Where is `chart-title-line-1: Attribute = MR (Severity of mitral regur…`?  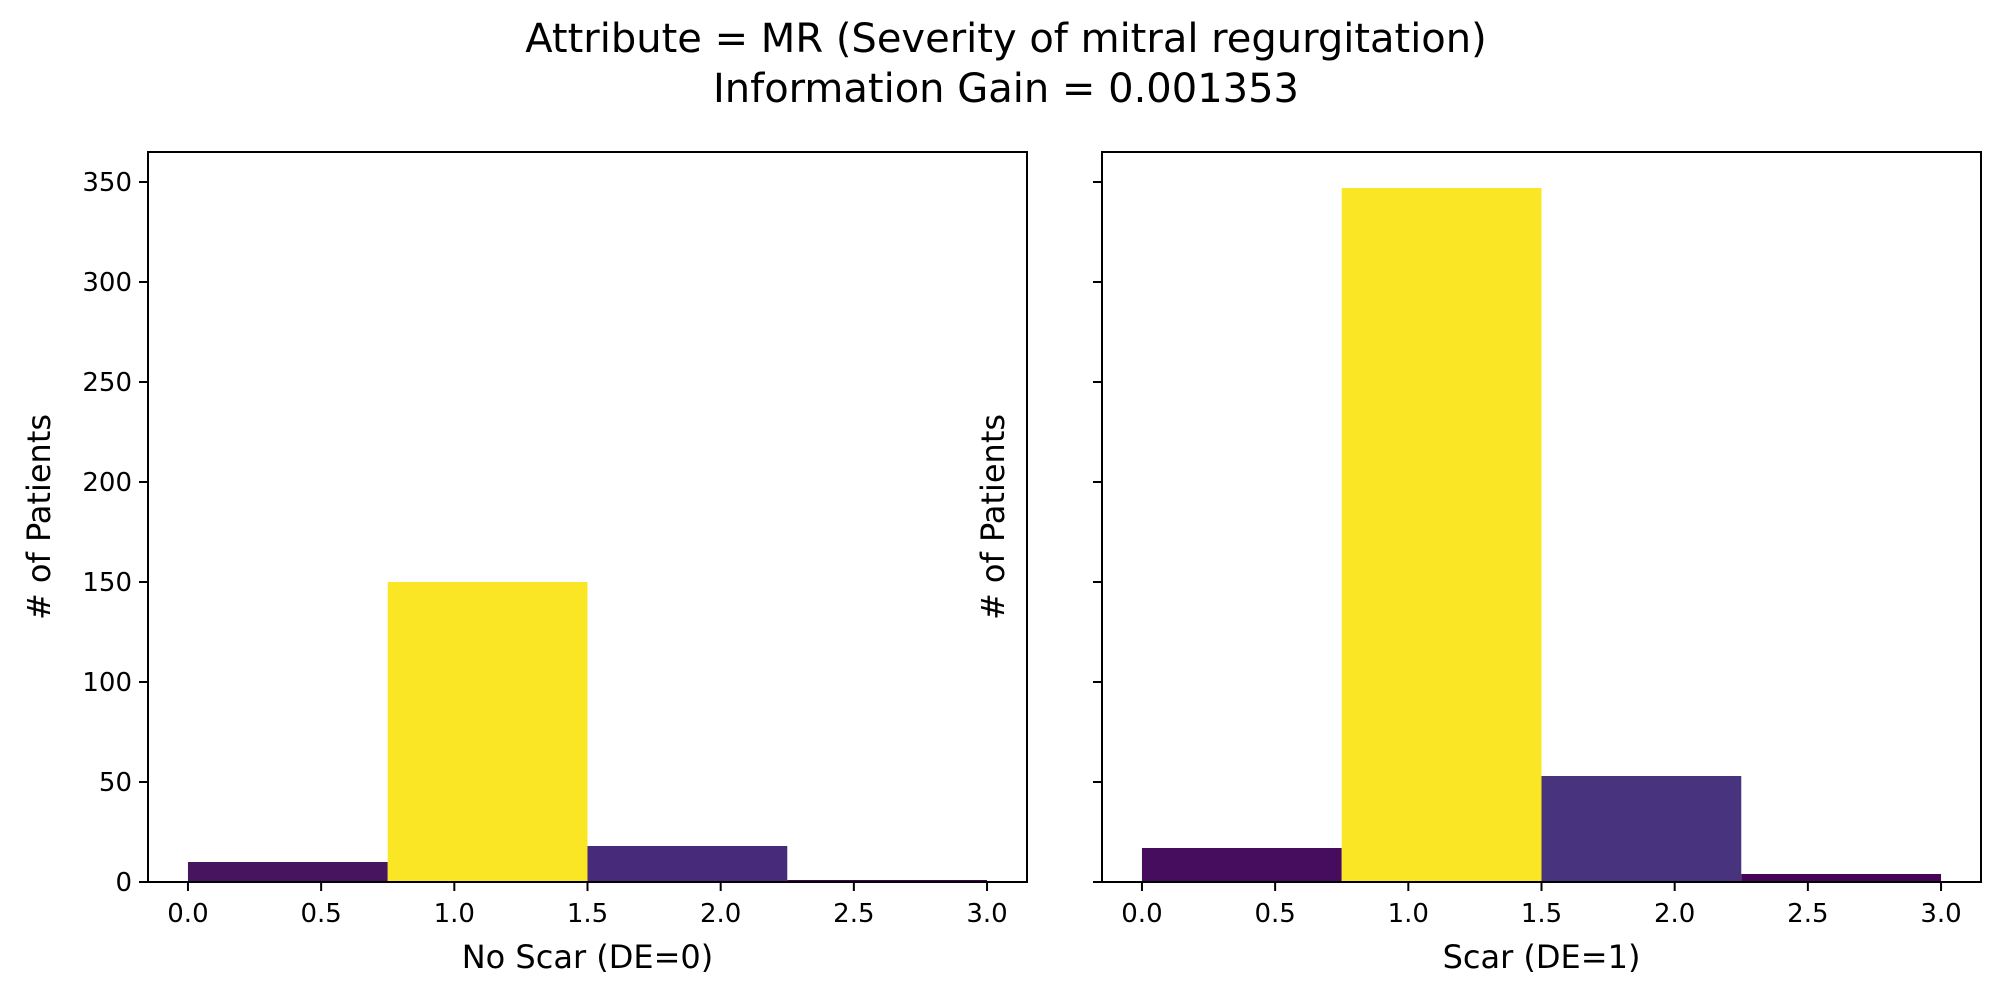 chart-title-line-1: Attribute = MR (Severity of mitral regur… is located at coordinates (1006, 39).